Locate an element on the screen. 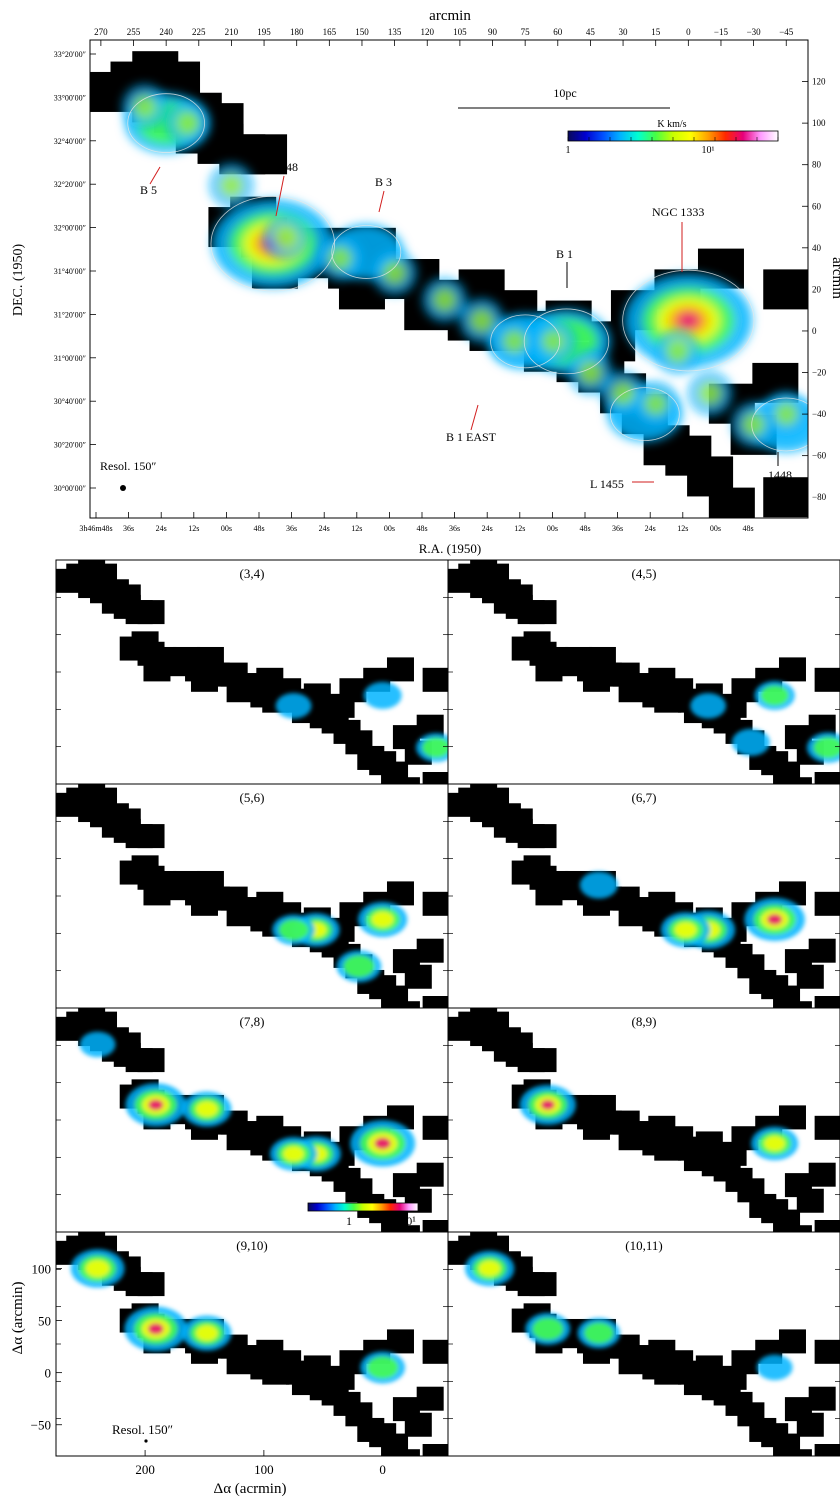 Image resolution: width=840 pixels, height=1500 pixels. panel-6-emission is located at coordinates (238, 1316).